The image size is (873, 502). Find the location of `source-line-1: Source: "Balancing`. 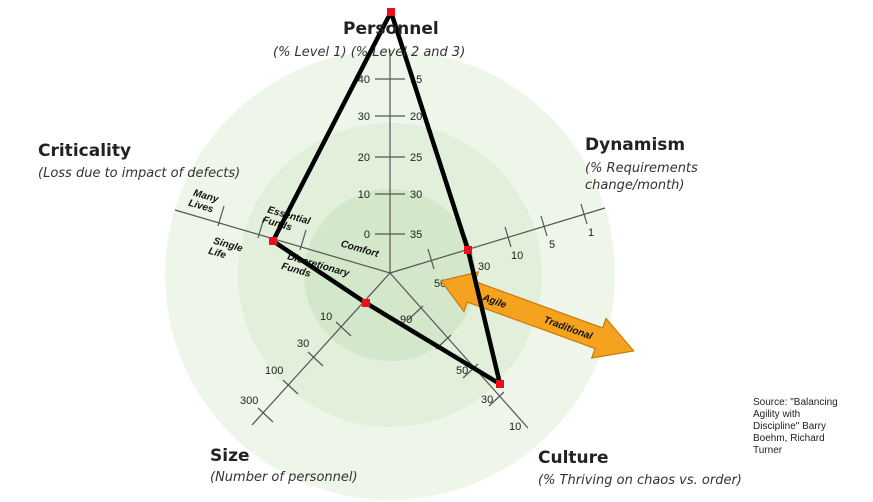

source-line-1: Source: "Balancing is located at coordinates (795, 402).